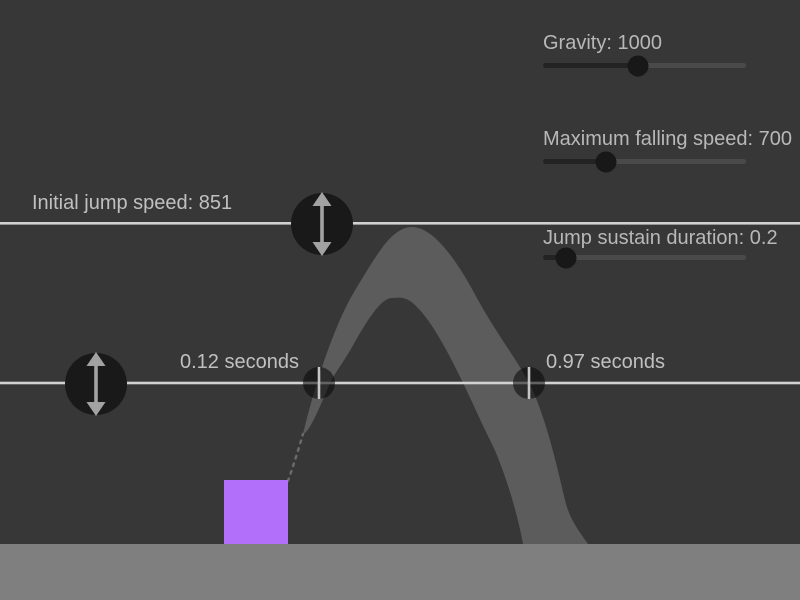 This screenshot has width=800, height=600. What do you see at coordinates (400, 383) in the screenshot?
I see `measure-height-line` at bounding box center [400, 383].